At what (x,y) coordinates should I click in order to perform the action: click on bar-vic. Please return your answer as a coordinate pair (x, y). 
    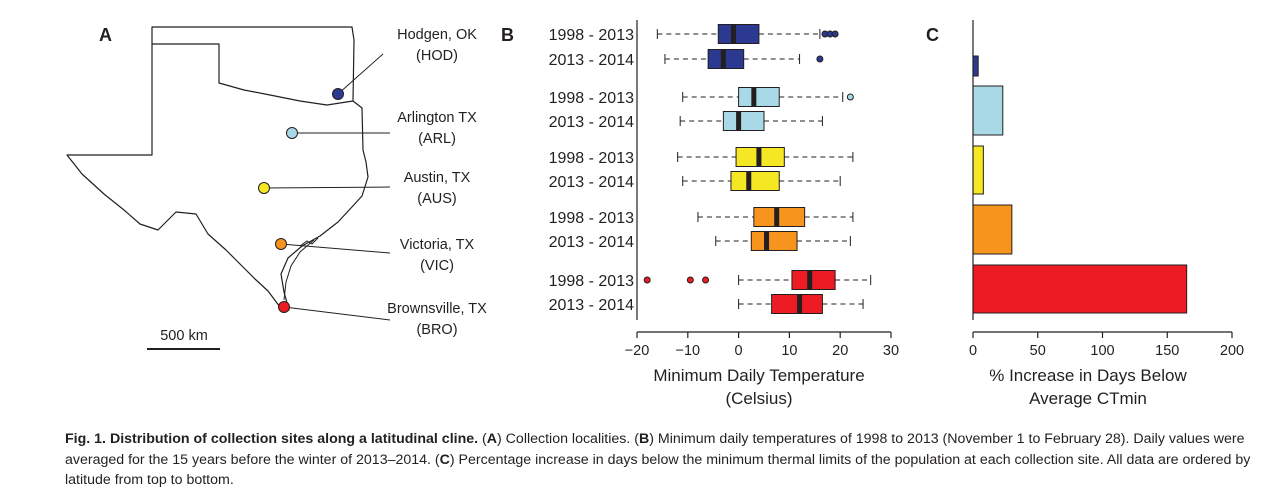
    Looking at the image, I should click on (992, 229).